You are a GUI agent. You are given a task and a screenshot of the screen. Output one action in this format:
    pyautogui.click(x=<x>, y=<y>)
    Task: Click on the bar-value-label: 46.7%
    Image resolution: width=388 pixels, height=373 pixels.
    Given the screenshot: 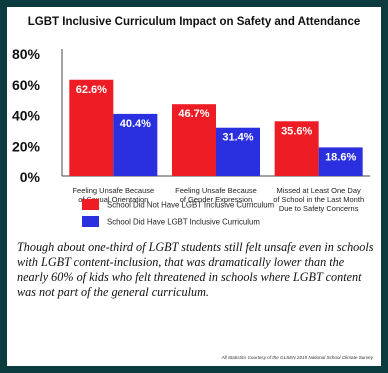 What is the action you would take?
    pyautogui.click(x=193, y=114)
    